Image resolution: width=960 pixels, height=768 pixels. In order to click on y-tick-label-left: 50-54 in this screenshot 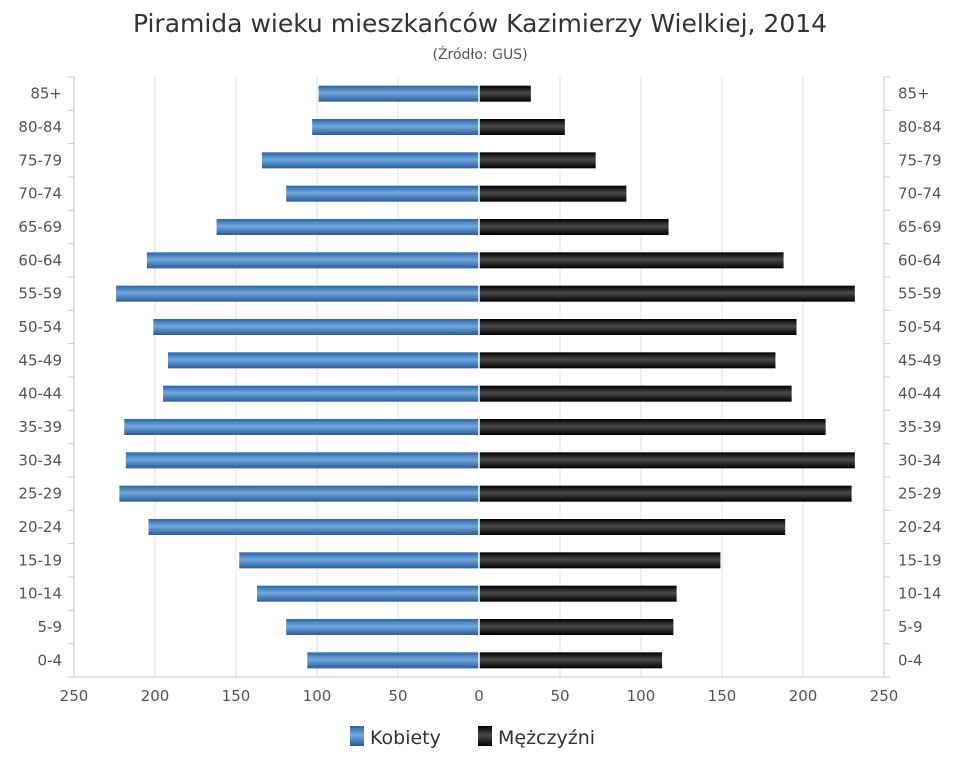, I will do `click(40, 327)`.